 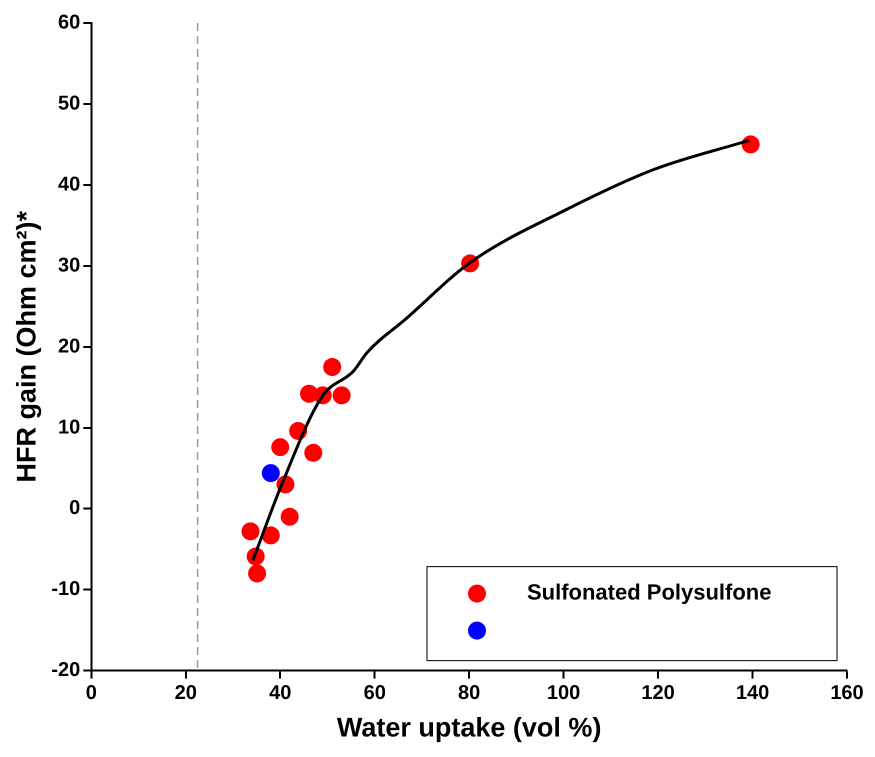 What do you see at coordinates (753, 693) in the screenshot?
I see `x-tick-label: 140` at bounding box center [753, 693].